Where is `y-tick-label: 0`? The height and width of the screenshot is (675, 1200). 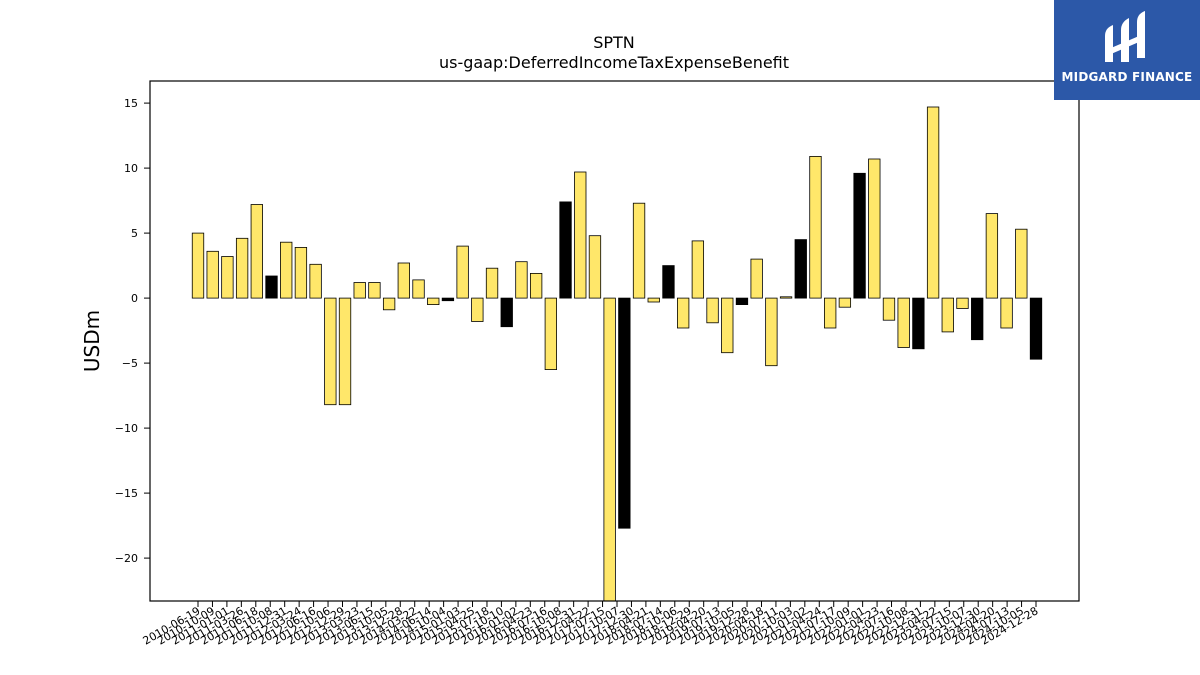
y-tick-label: 0 is located at coordinates (134, 298).